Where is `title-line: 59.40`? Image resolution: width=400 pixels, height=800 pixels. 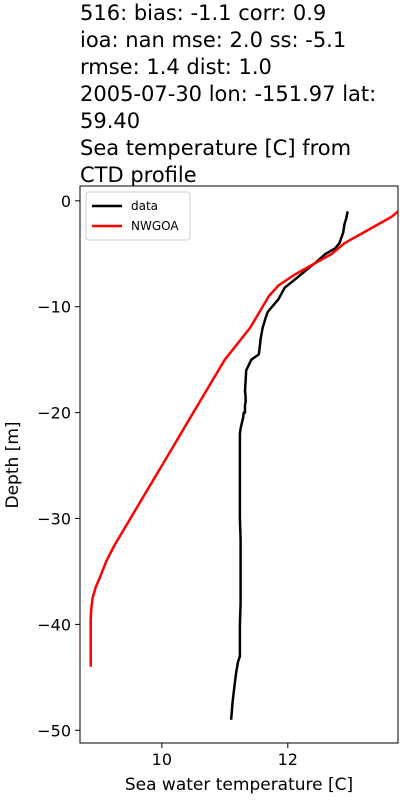 title-line: 59.40 is located at coordinates (110, 121).